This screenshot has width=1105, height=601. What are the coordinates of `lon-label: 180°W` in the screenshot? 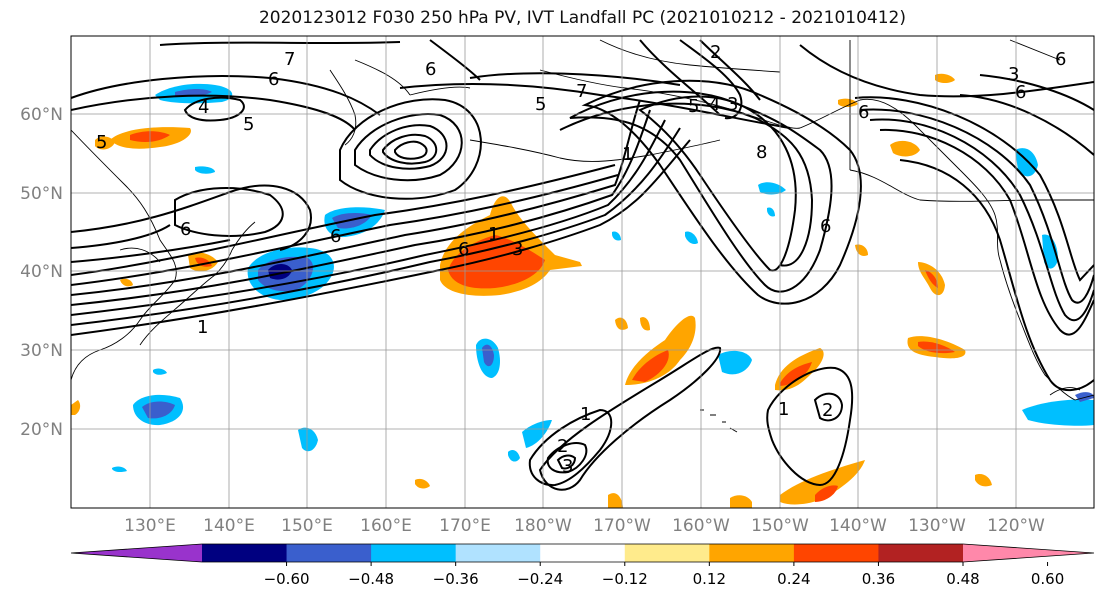 It's located at (543, 526).